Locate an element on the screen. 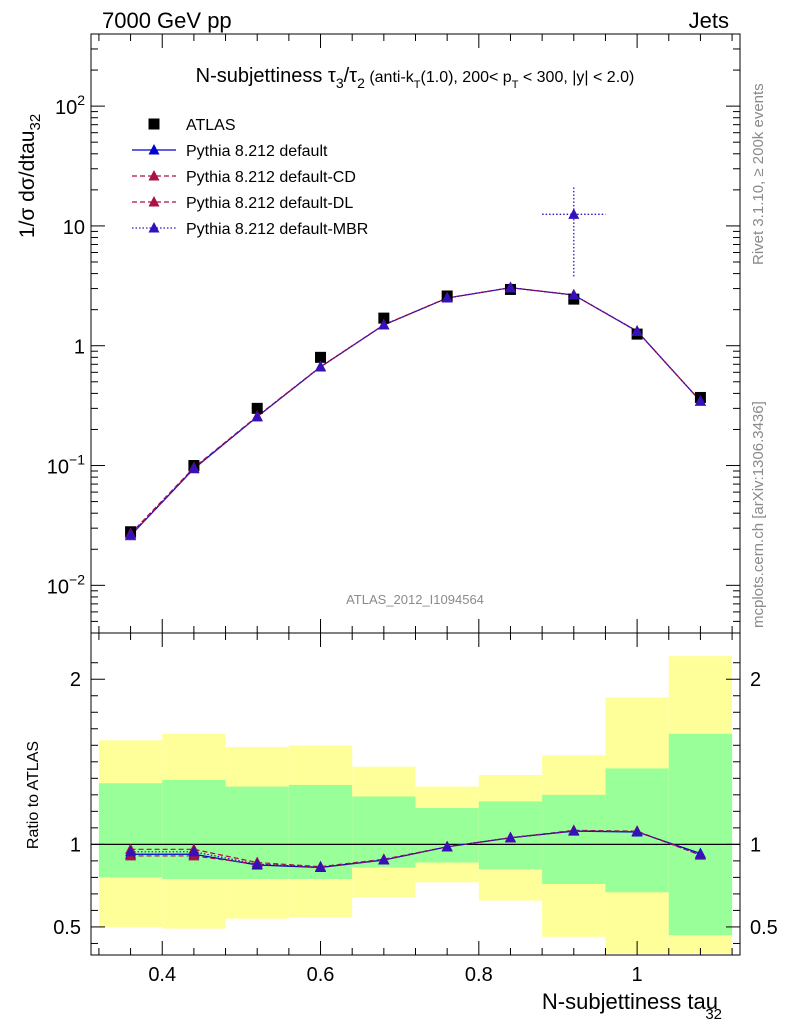 The height and width of the screenshot is (1024, 786). legend-label: Pythia 8.212 default-DL is located at coordinates (269, 203).